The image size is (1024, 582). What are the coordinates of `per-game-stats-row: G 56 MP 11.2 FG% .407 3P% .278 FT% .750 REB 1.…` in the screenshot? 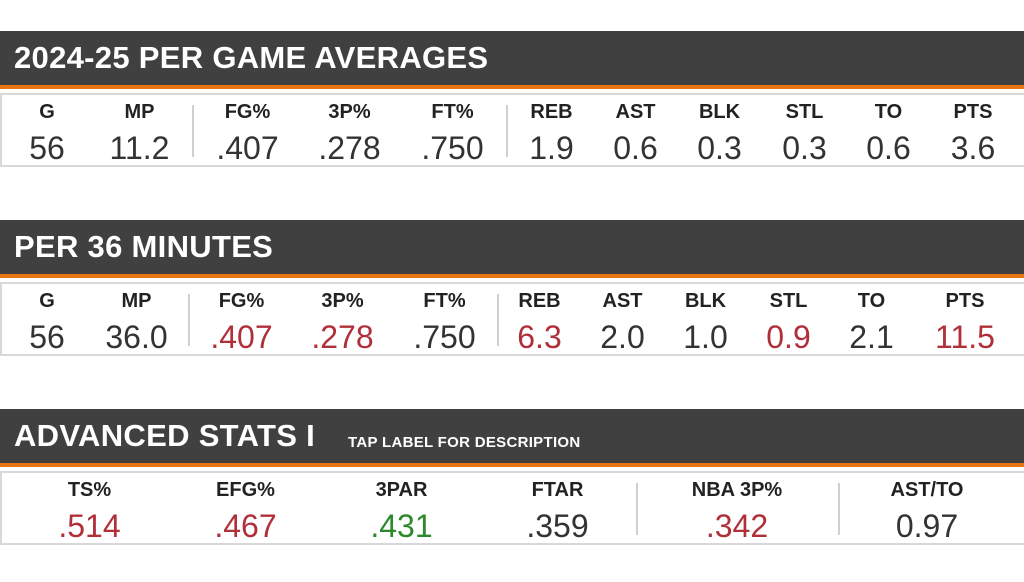 It's located at (512, 130).